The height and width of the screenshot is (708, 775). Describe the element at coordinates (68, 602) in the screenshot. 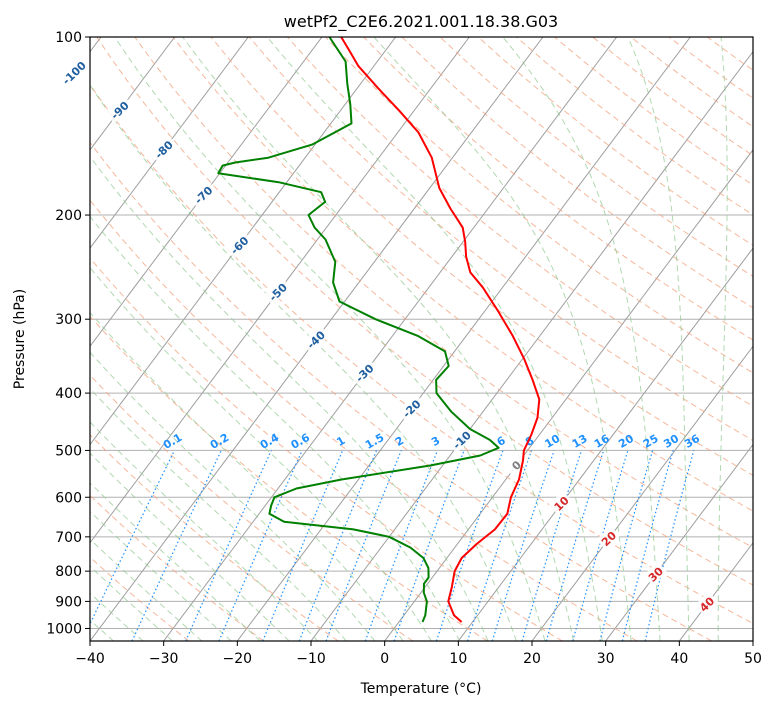

I see `y-tick-label: 900` at that location.